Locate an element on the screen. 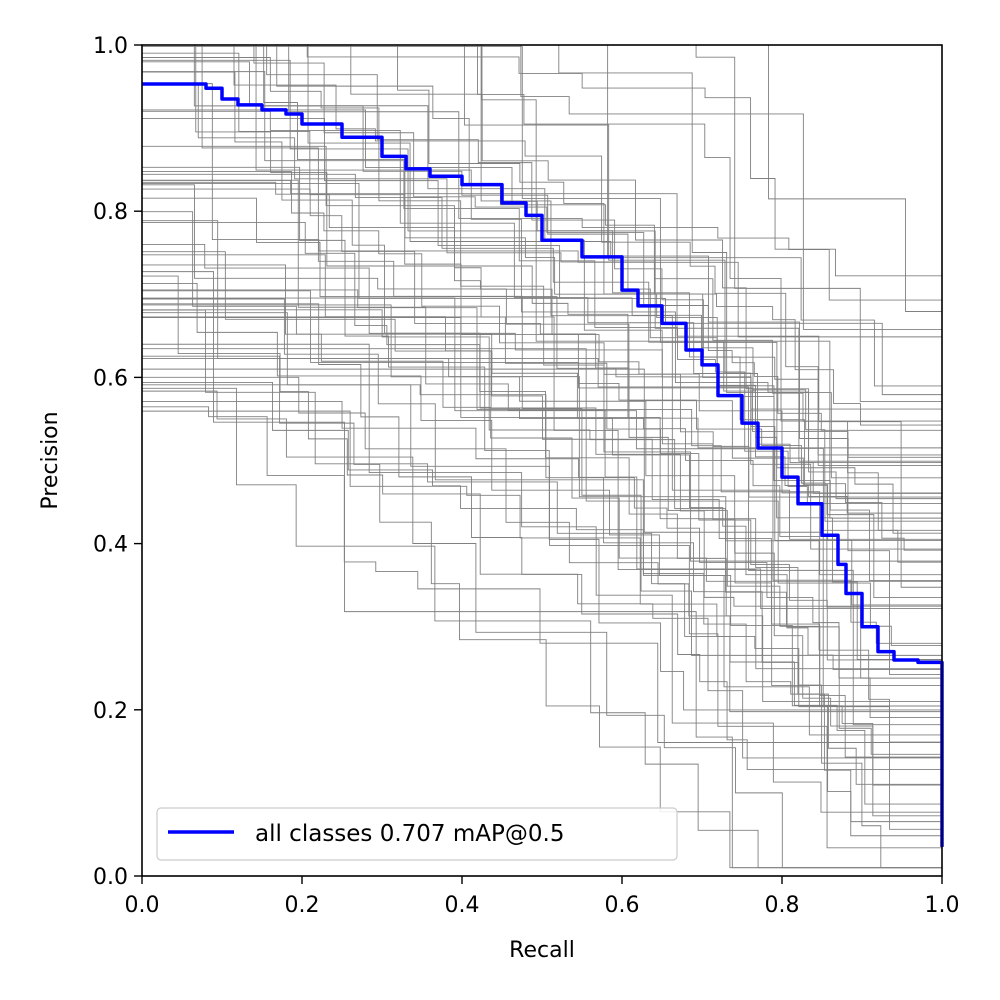  y-tick-label: 1.0 is located at coordinates (110, 46).